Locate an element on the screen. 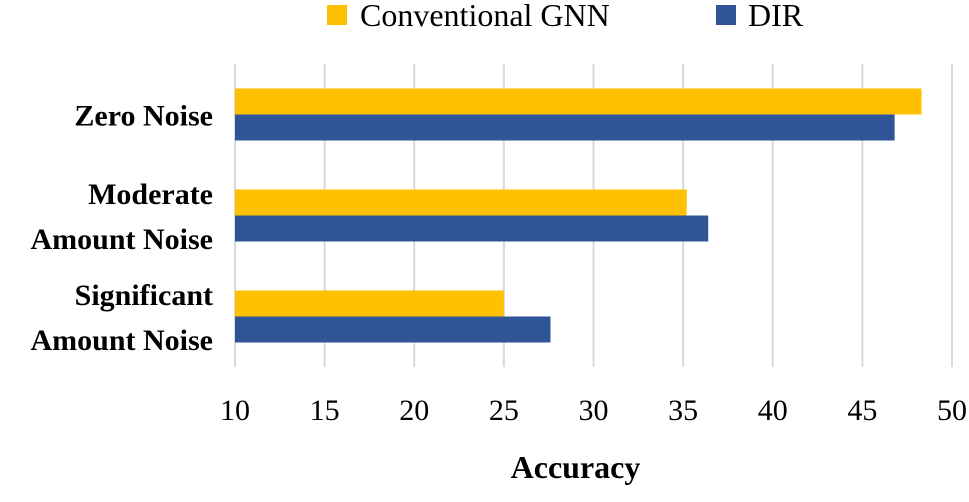  x-tick-label: 40 is located at coordinates (773, 410).